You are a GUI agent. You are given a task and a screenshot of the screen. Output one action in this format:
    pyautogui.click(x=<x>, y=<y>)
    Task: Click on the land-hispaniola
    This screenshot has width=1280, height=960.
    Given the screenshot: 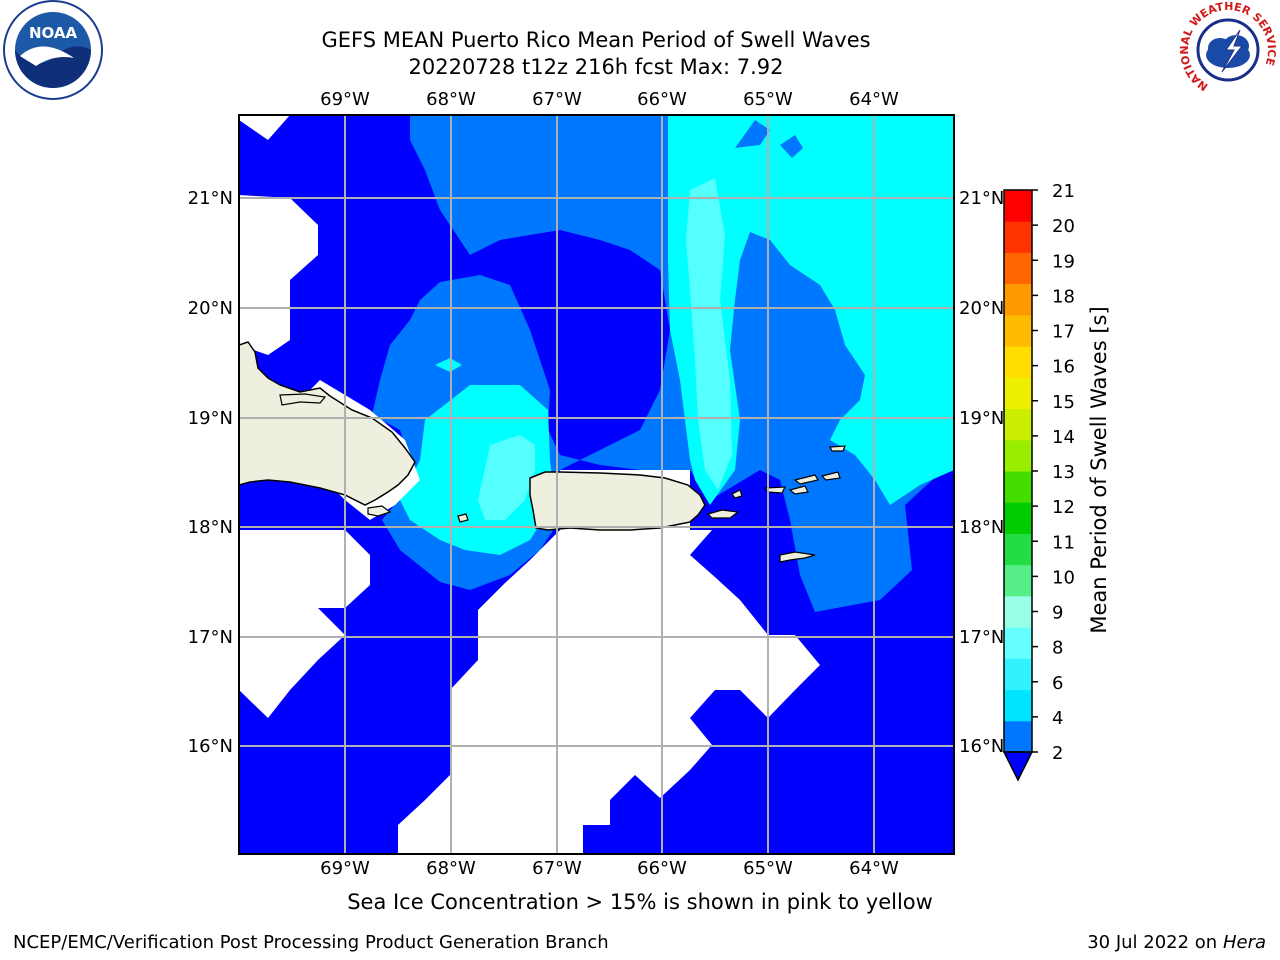 What is the action you would take?
    pyautogui.click(x=327, y=423)
    